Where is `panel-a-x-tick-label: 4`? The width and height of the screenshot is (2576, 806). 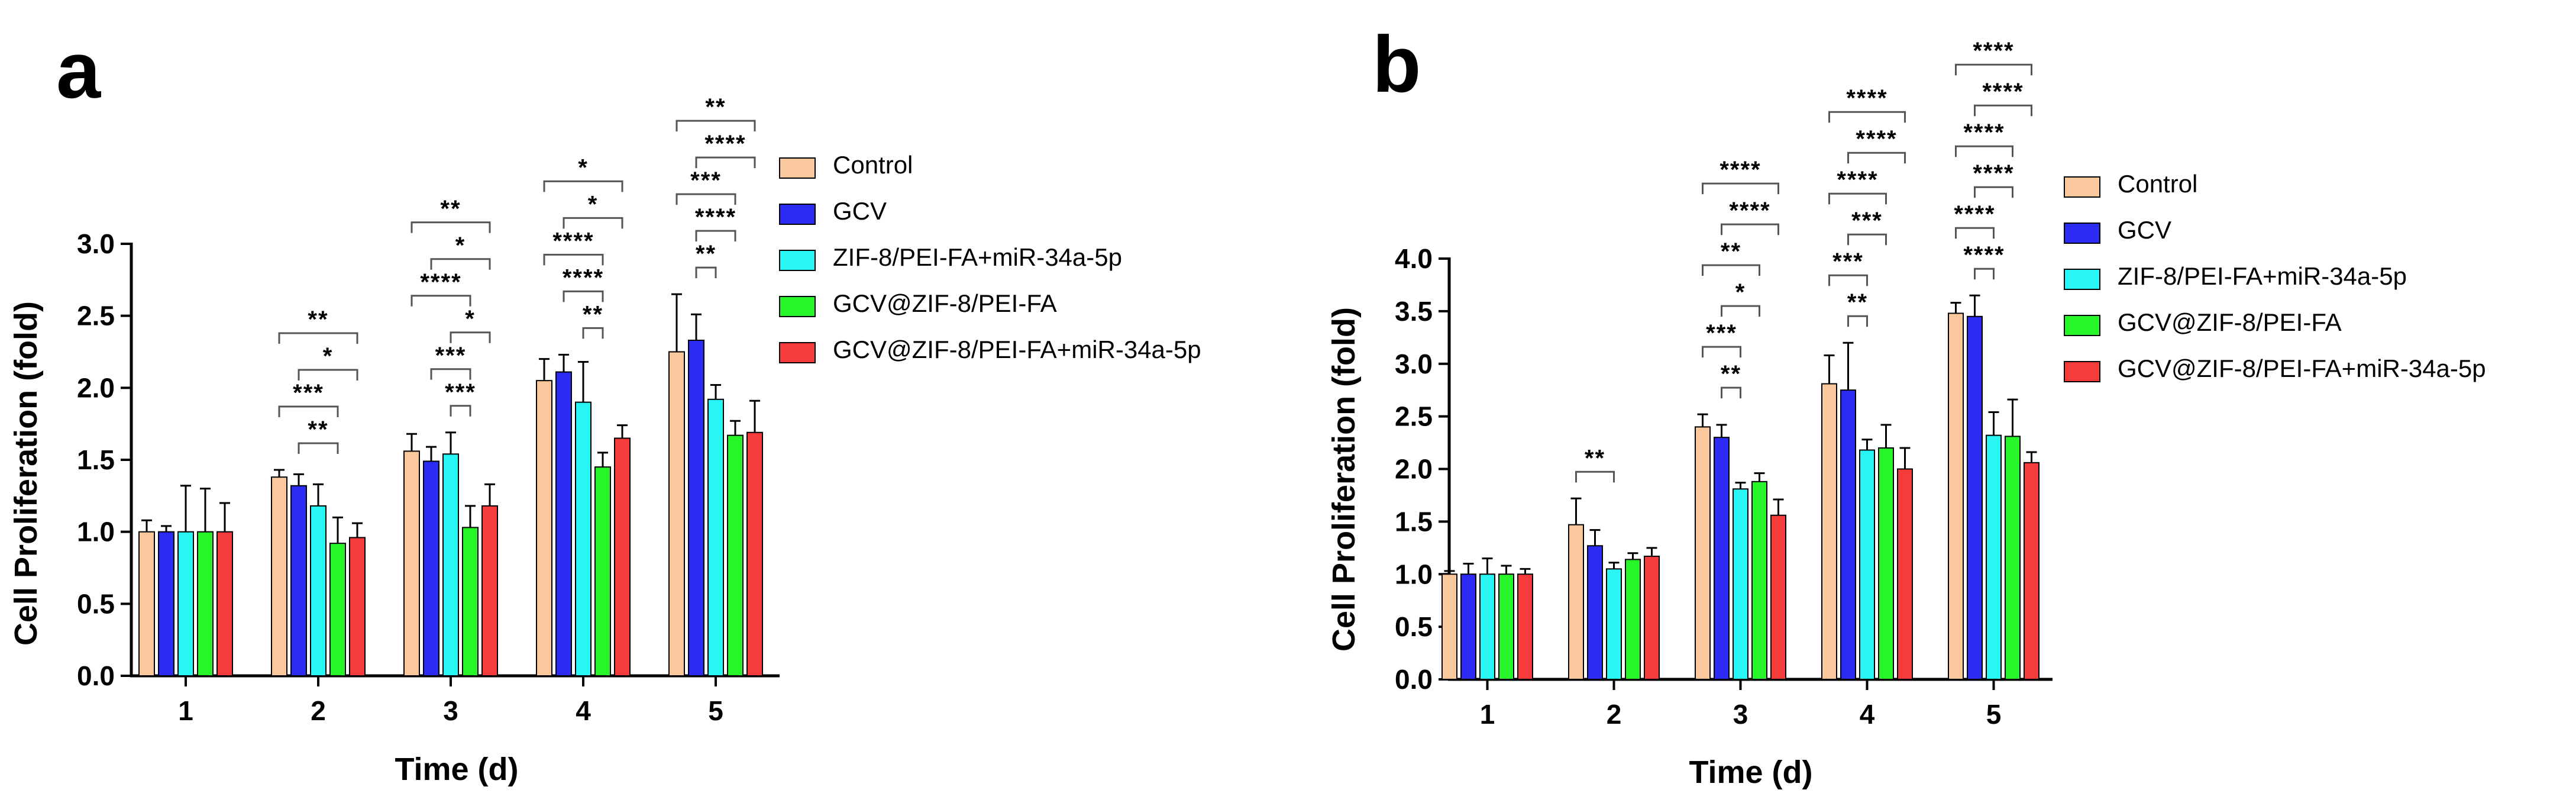
panel-a-x-tick-label: 4 is located at coordinates (583, 711).